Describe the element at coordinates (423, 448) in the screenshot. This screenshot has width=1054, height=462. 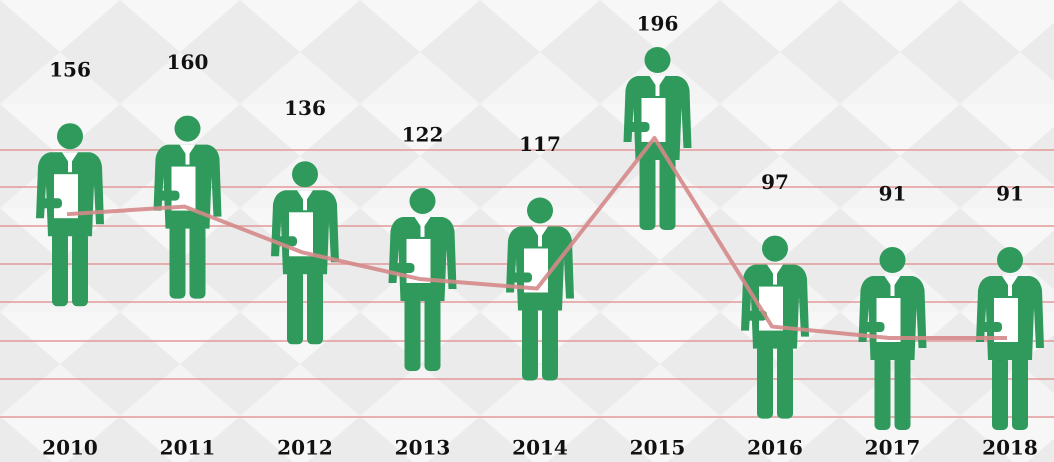
I see `x-tick-label: 2013` at that location.